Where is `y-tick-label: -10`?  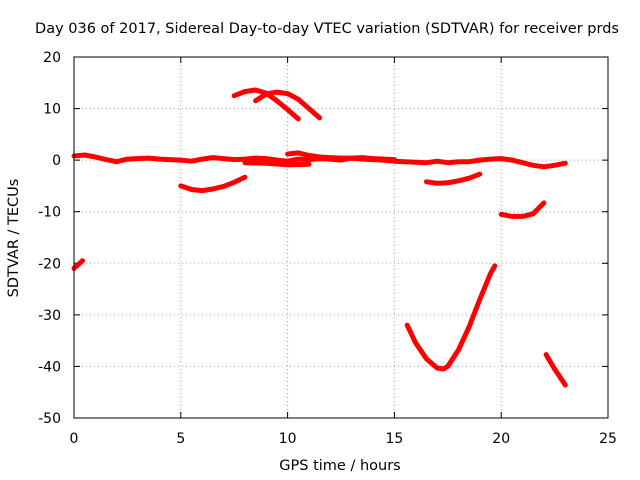
y-tick-label: -10 is located at coordinates (49, 213).